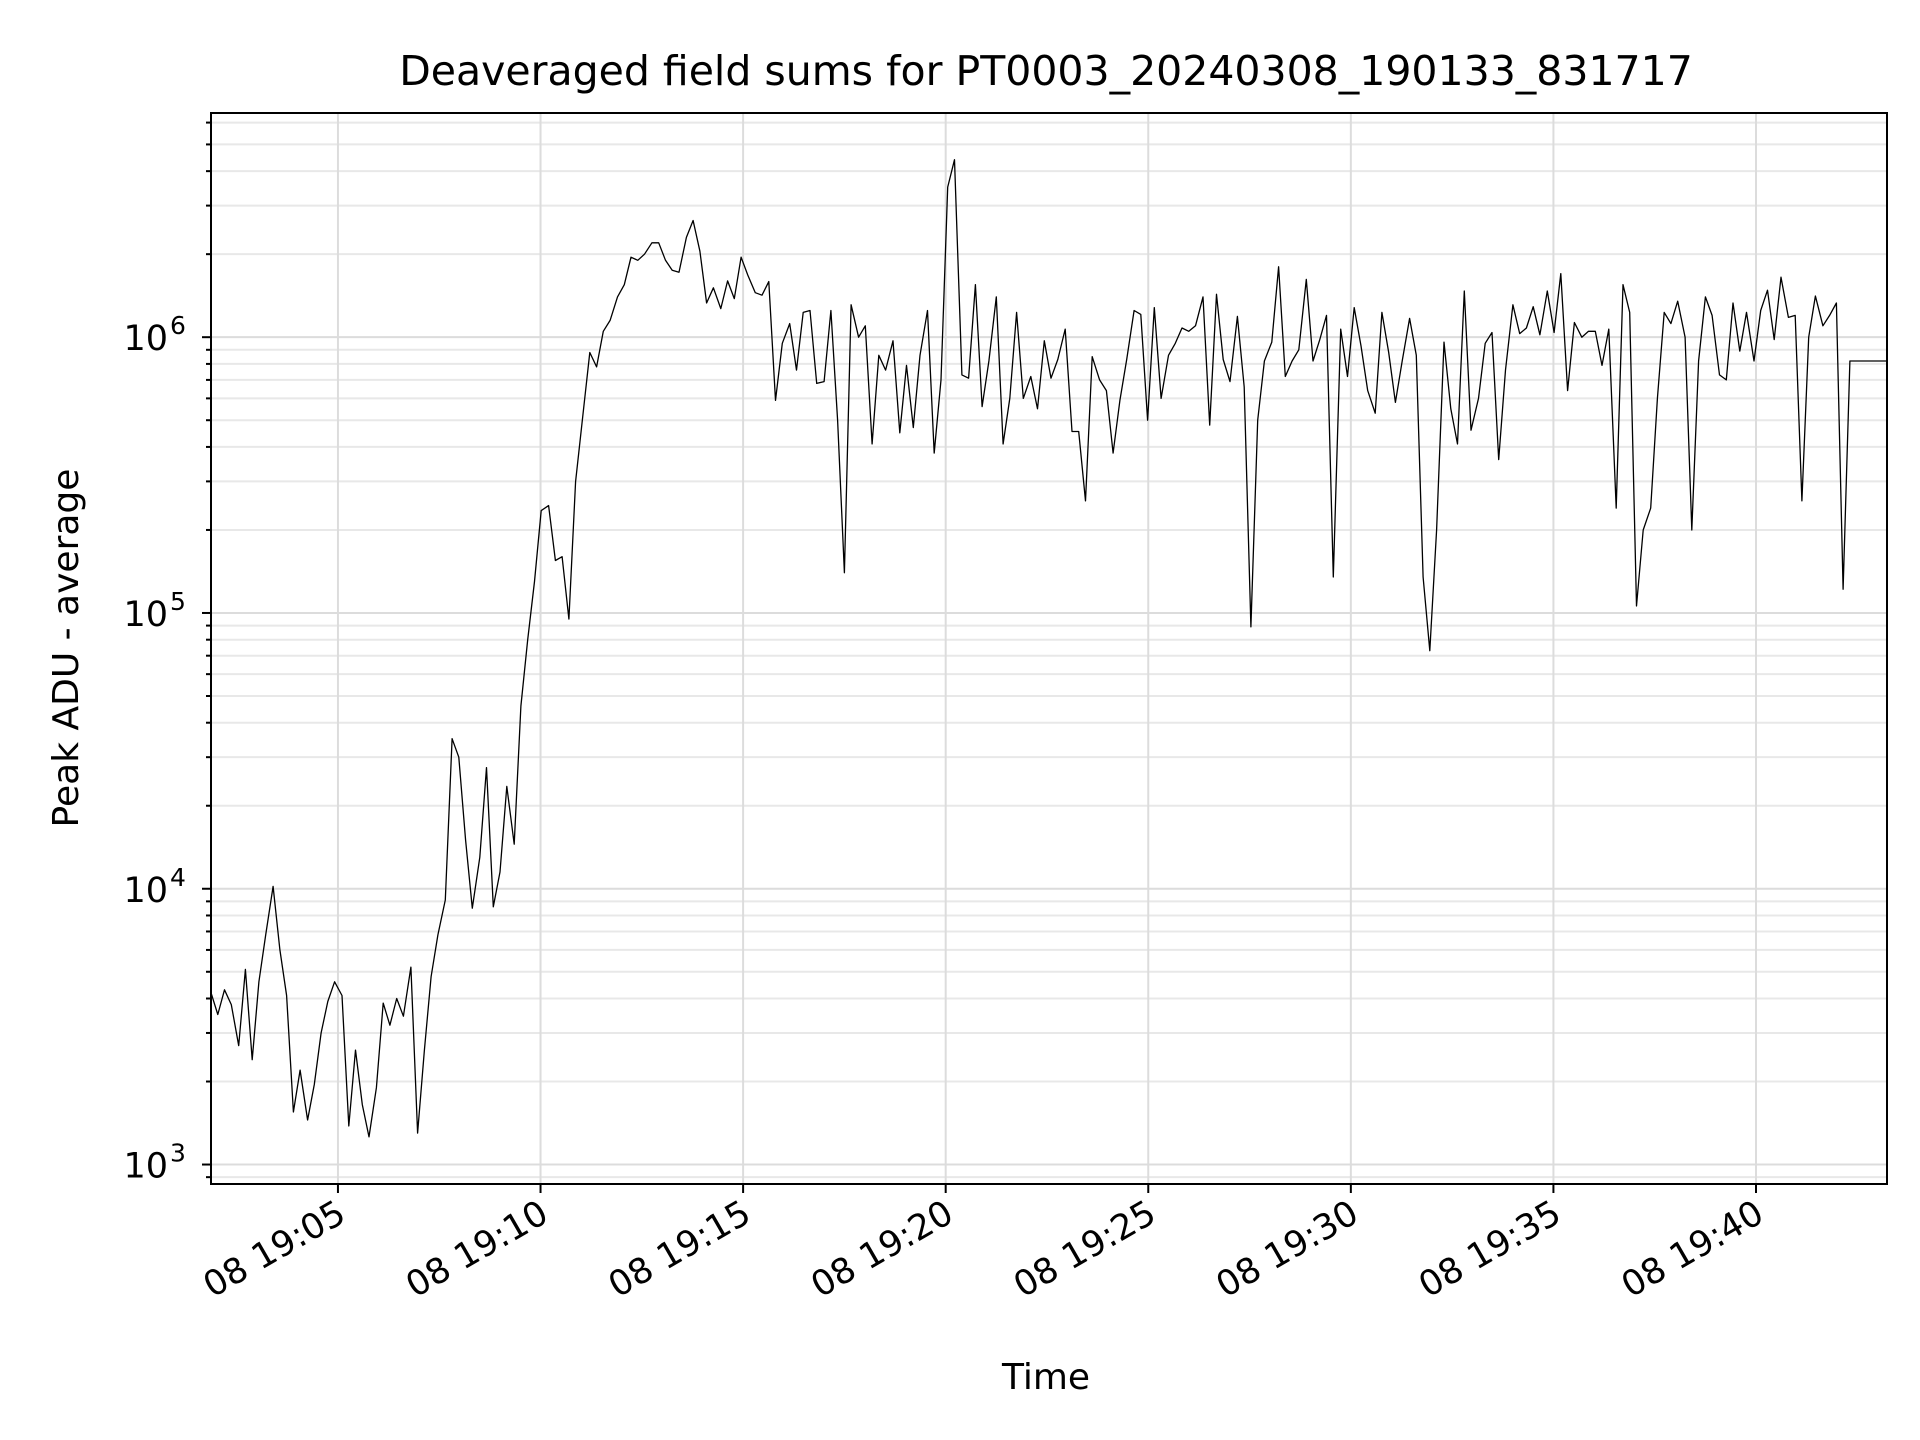 The width and height of the screenshot is (1920, 1440). Describe the element at coordinates (178, 1153) in the screenshot. I see `y-tick-label-exponent: 3` at that location.